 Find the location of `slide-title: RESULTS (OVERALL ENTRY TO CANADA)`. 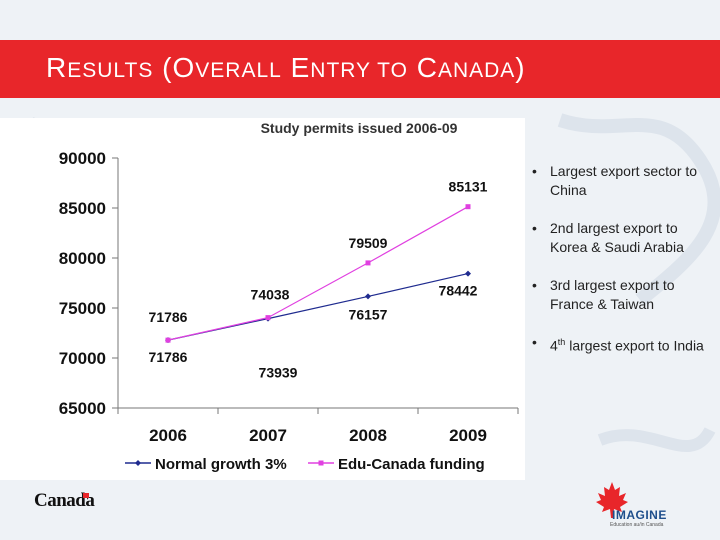

slide-title: RESULTS (OVERALL ENTRY TO CANADA) is located at coordinates (286, 68).